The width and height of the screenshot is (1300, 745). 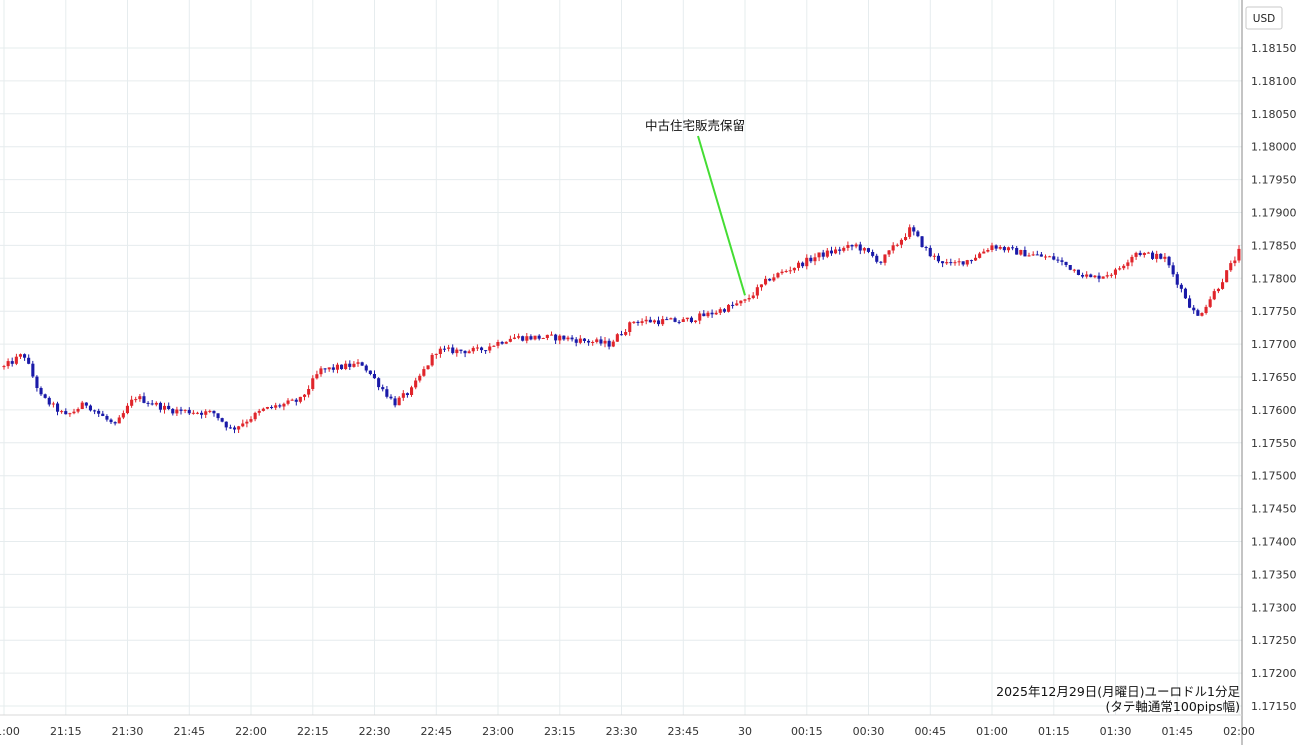 I want to click on time-tick-label: 02:00, so click(x=1239, y=731).